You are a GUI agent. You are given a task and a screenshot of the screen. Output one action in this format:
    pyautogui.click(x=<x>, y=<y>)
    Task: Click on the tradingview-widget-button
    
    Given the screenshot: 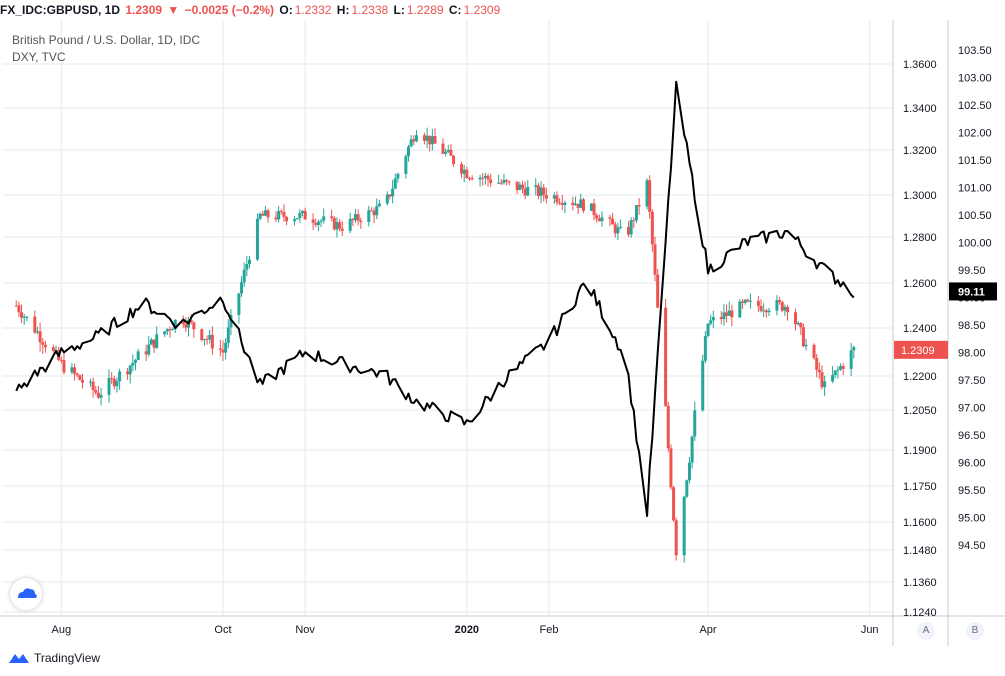 What is the action you would take?
    pyautogui.click(x=26, y=594)
    